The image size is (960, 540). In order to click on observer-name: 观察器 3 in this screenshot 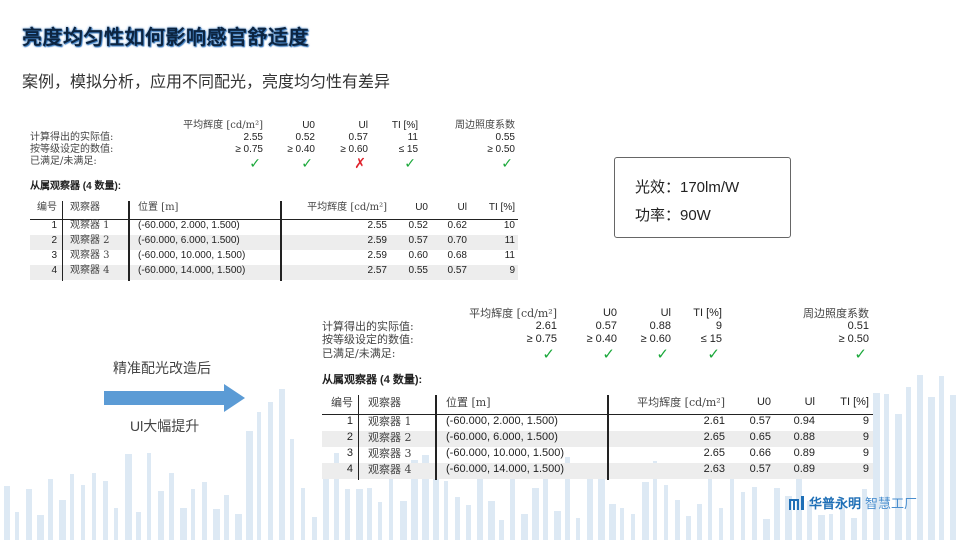, I will do `click(90, 255)`.